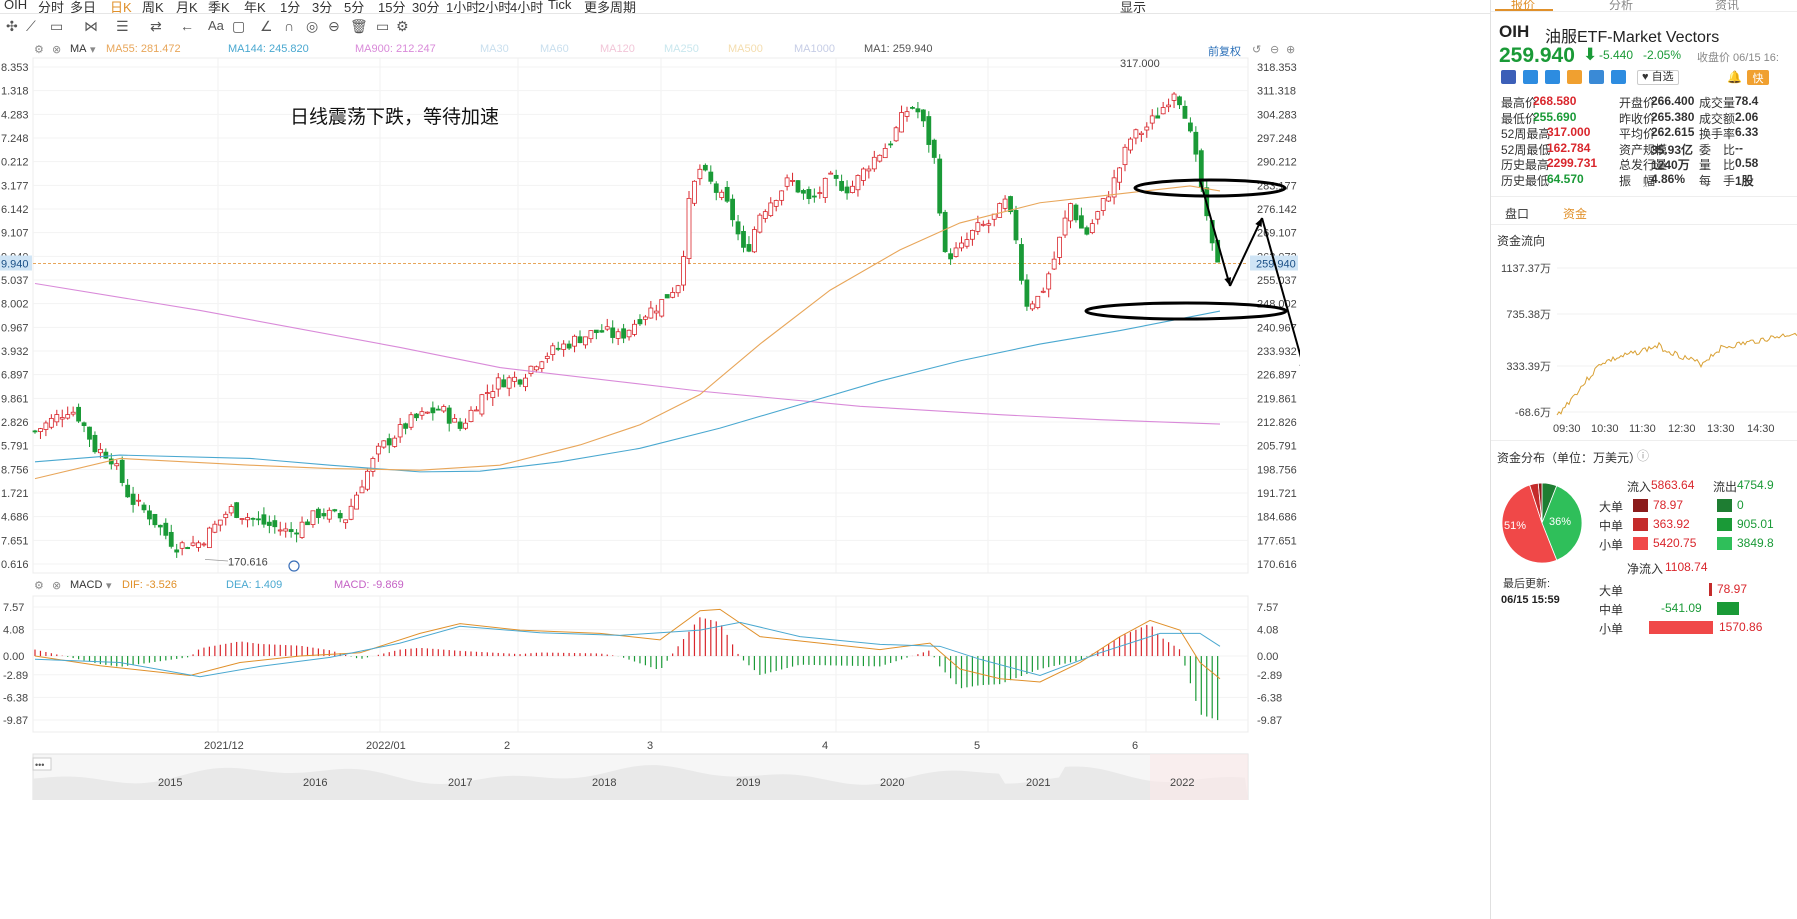  What do you see at coordinates (57, 50) in the screenshot?
I see `legend-close-icon: ⊗` at bounding box center [57, 50].